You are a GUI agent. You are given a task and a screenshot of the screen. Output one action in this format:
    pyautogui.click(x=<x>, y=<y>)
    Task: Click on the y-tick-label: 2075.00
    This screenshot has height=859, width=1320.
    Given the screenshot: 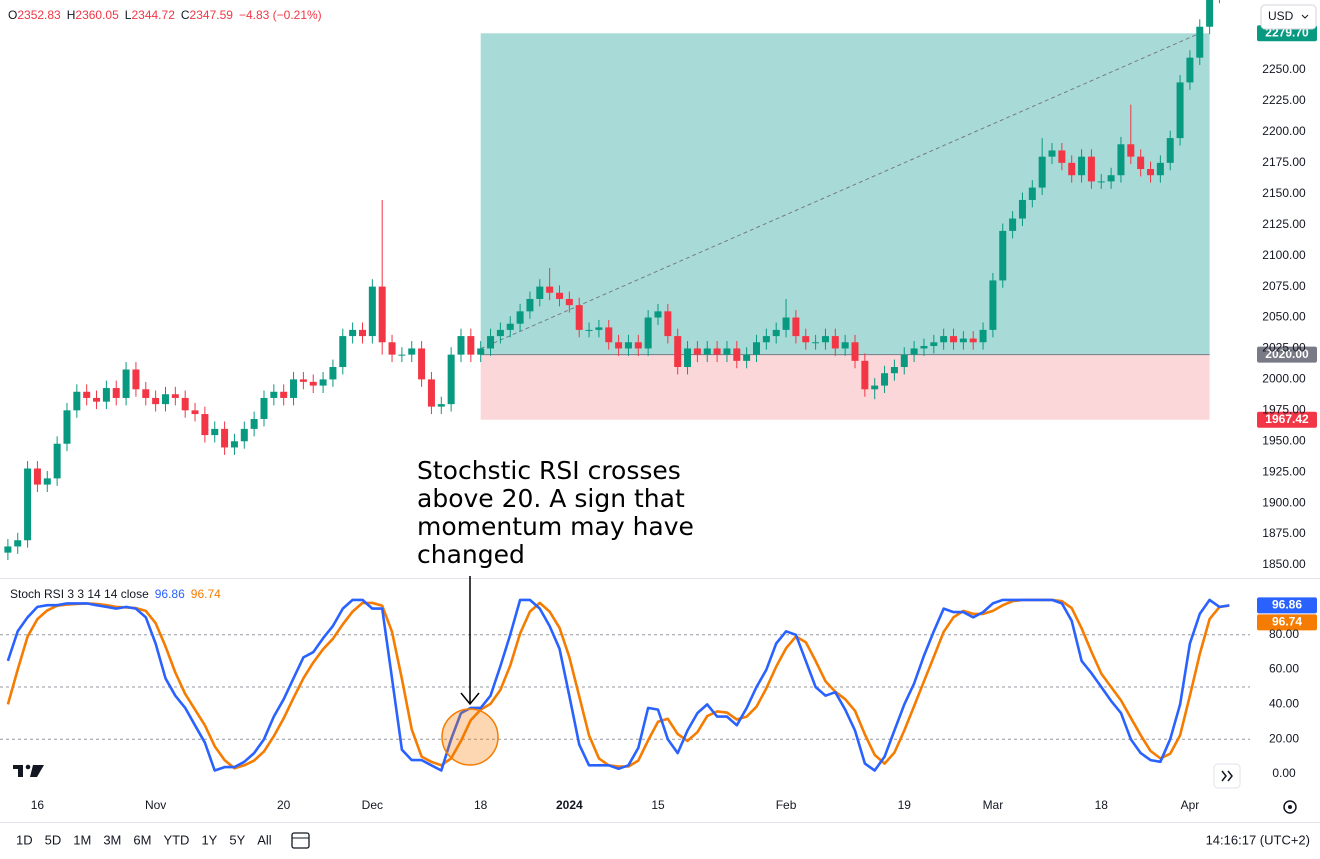 What is the action you would take?
    pyautogui.click(x=1284, y=286)
    